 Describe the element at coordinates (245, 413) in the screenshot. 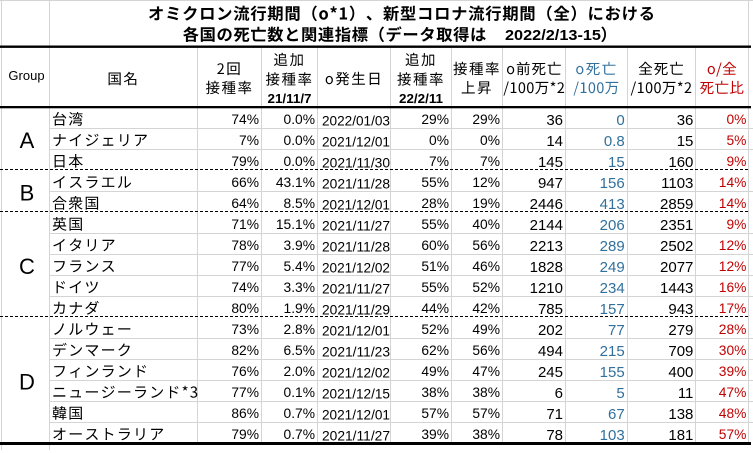

I see `svg-text: 86%` at that location.